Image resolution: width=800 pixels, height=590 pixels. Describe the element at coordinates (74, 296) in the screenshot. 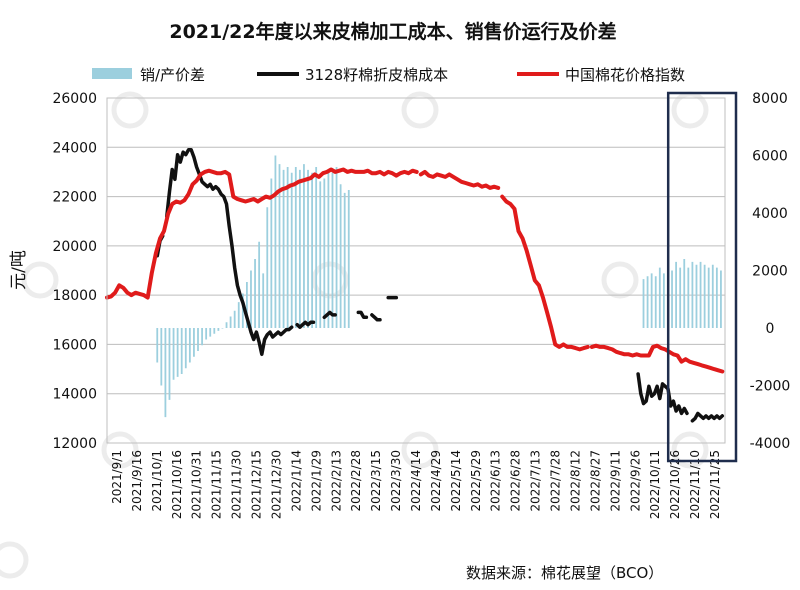

I see `y-tick-label: 18000` at that location.